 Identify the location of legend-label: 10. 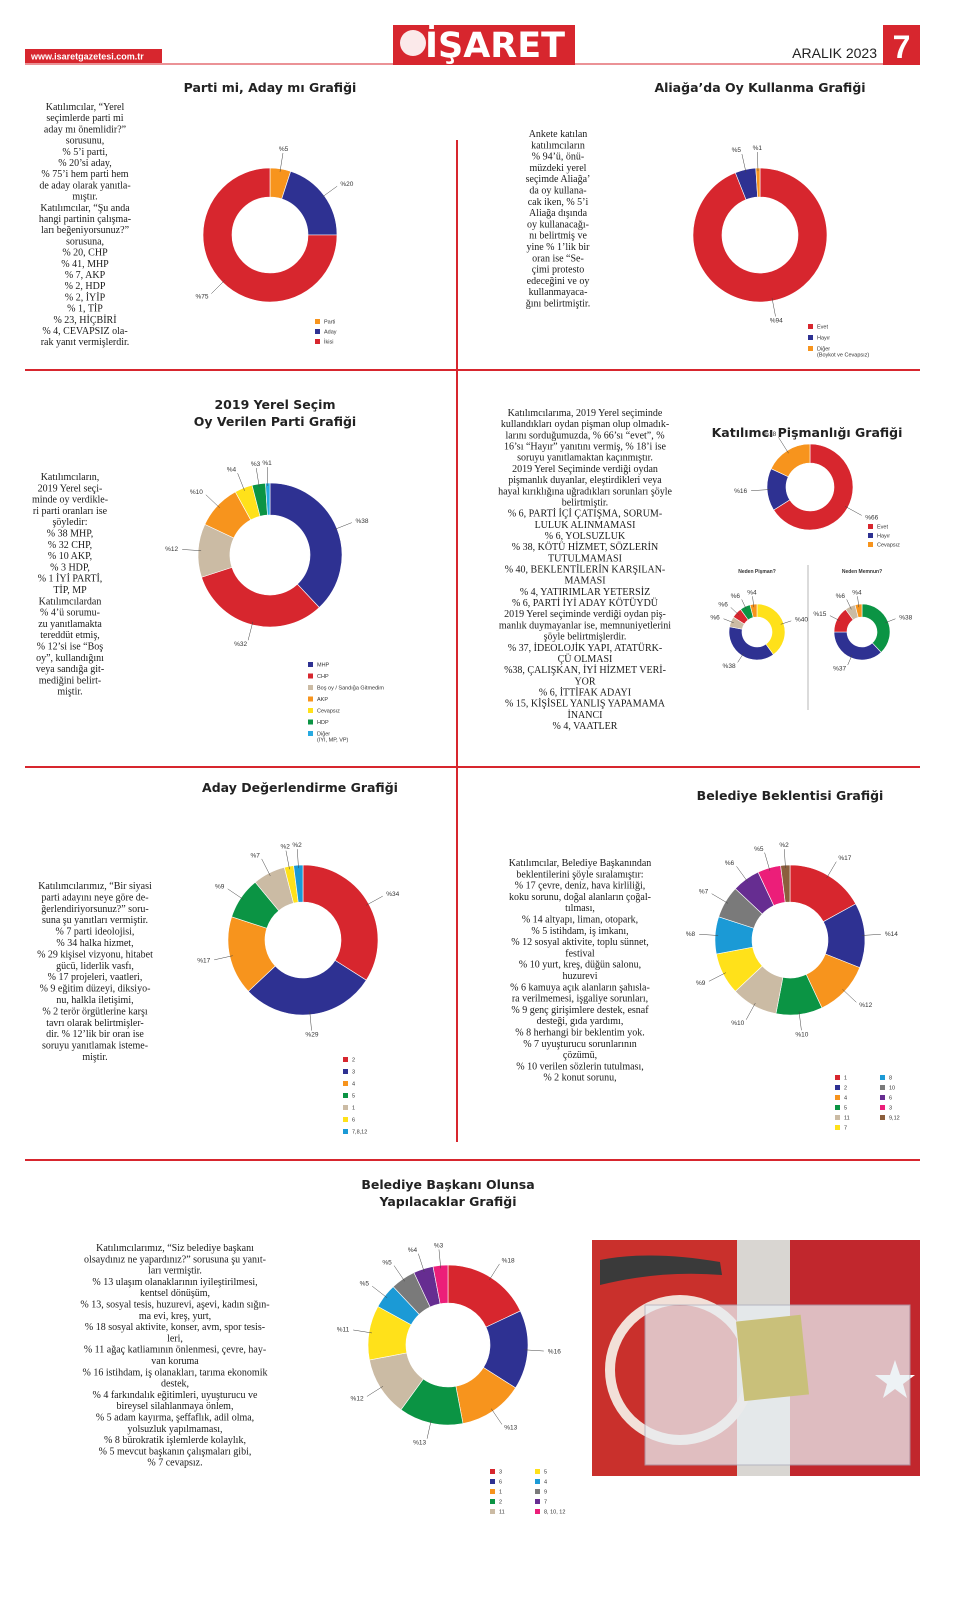
(892, 1089).